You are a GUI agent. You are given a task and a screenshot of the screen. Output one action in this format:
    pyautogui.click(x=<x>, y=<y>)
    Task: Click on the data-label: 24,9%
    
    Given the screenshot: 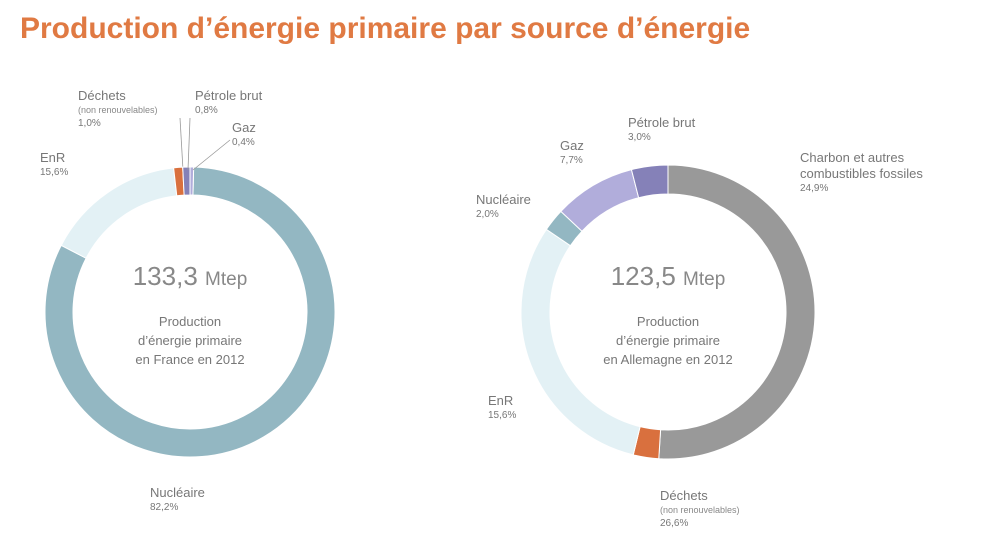 What is the action you would take?
    pyautogui.click(x=814, y=188)
    